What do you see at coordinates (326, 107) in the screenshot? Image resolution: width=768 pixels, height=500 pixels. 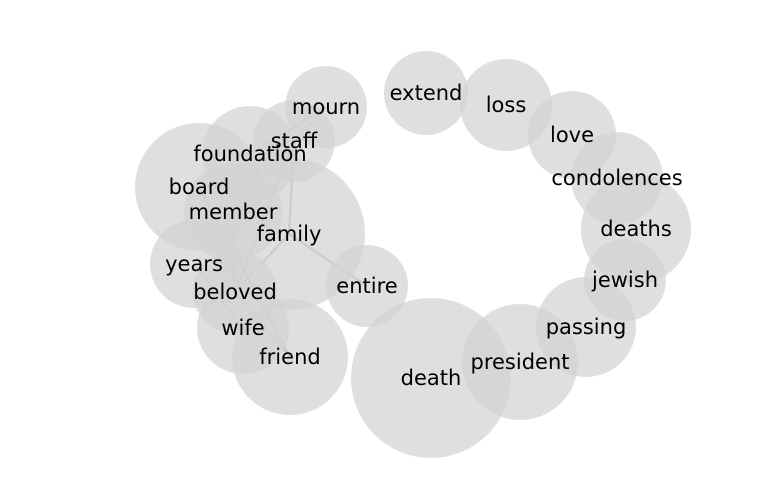 I see `word-label-mourn: mourn` at bounding box center [326, 107].